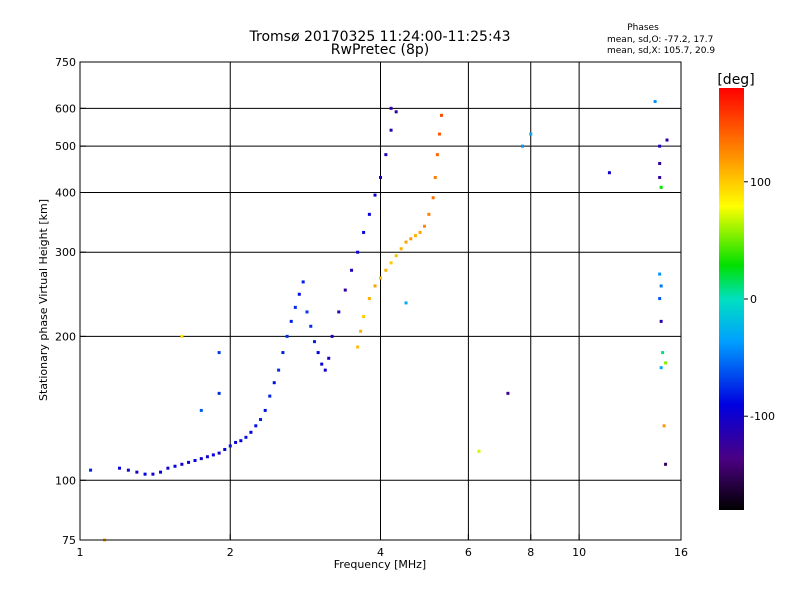 This screenshot has height=600, width=800. I want to click on colorbar-tick-label-100: 100, so click(760, 182).